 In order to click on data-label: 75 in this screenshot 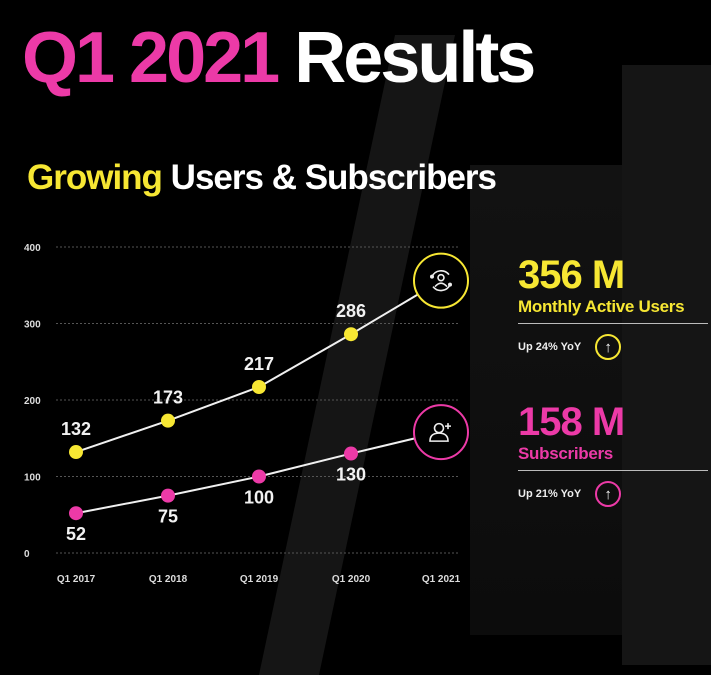, I will do `click(168, 517)`.